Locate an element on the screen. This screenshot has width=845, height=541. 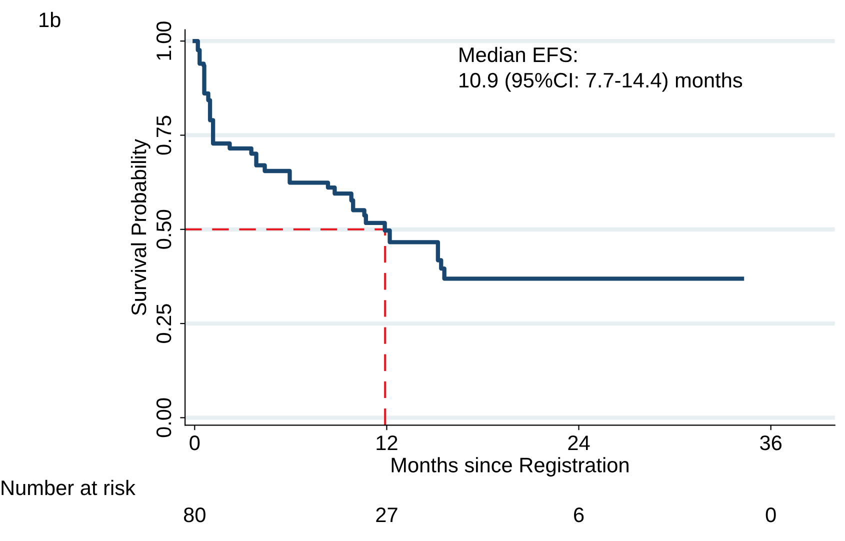
x-tick-label: 24 is located at coordinates (579, 443).